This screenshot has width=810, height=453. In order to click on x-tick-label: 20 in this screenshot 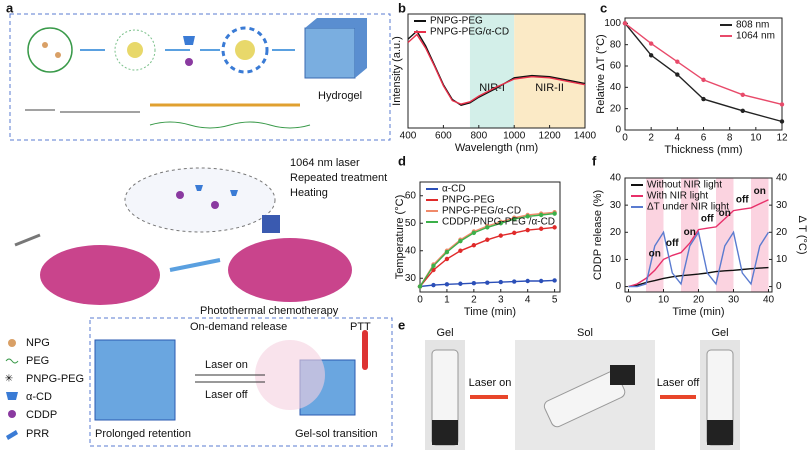, I will do `click(699, 300)`.